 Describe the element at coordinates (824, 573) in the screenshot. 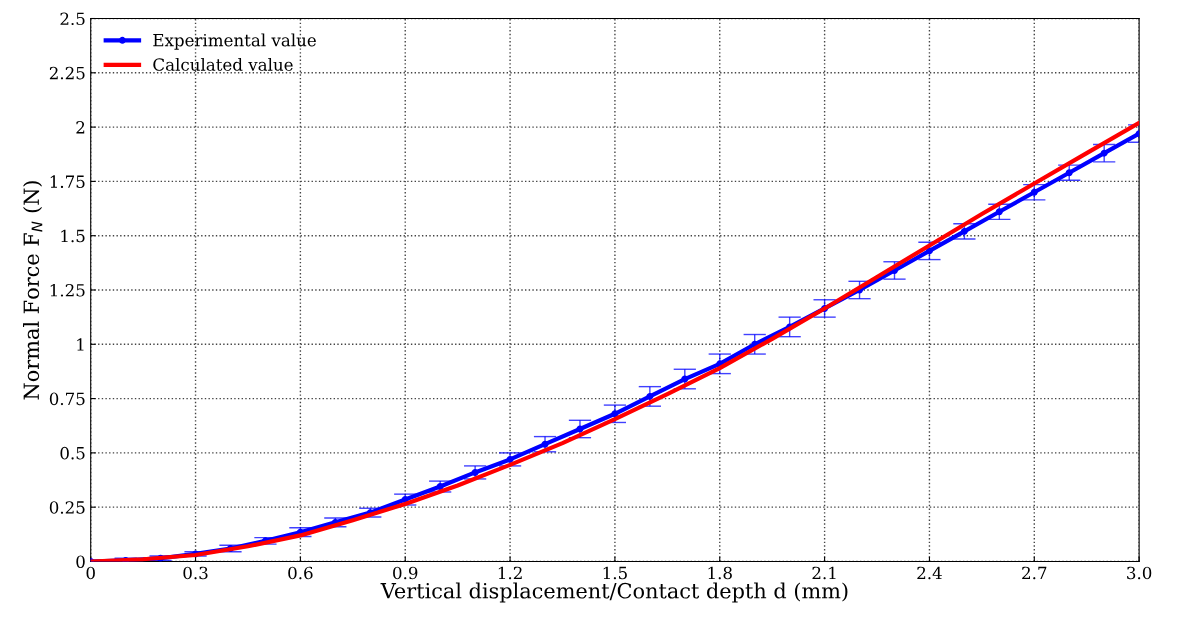

I see `x-tick-label: 2.1` at that location.